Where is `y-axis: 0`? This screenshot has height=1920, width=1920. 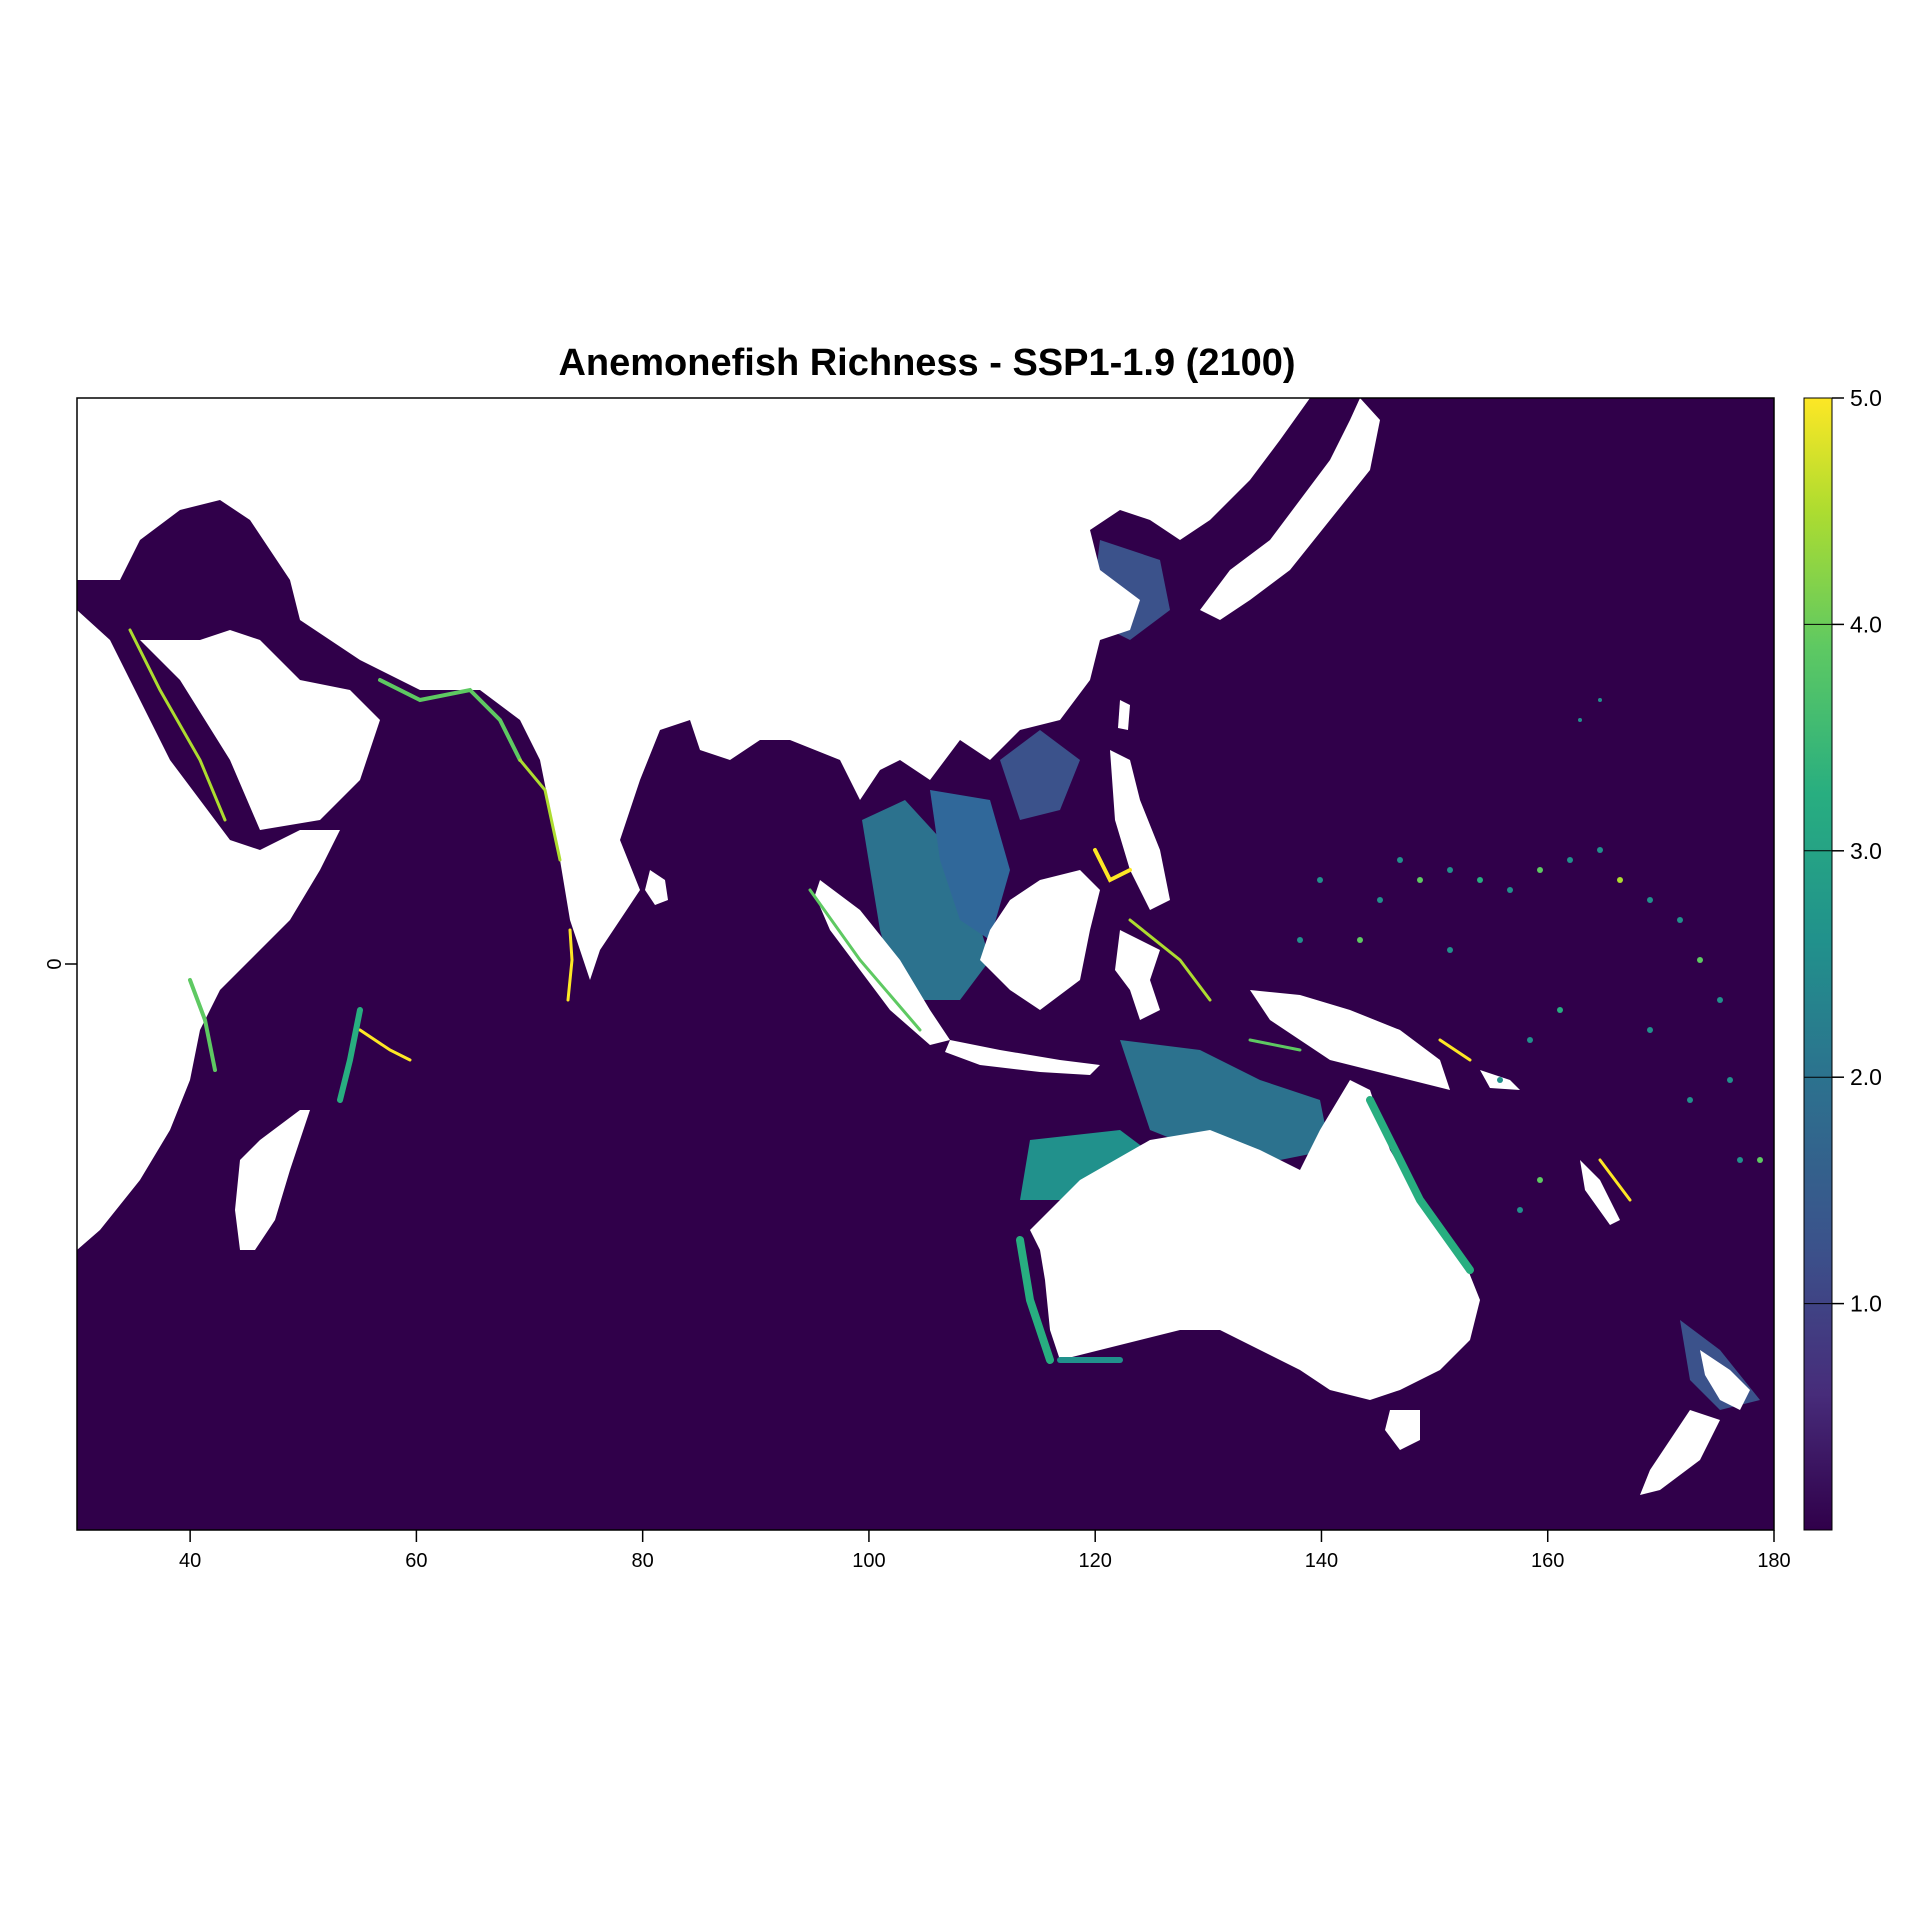
y-axis: 0 is located at coordinates (60, 964).